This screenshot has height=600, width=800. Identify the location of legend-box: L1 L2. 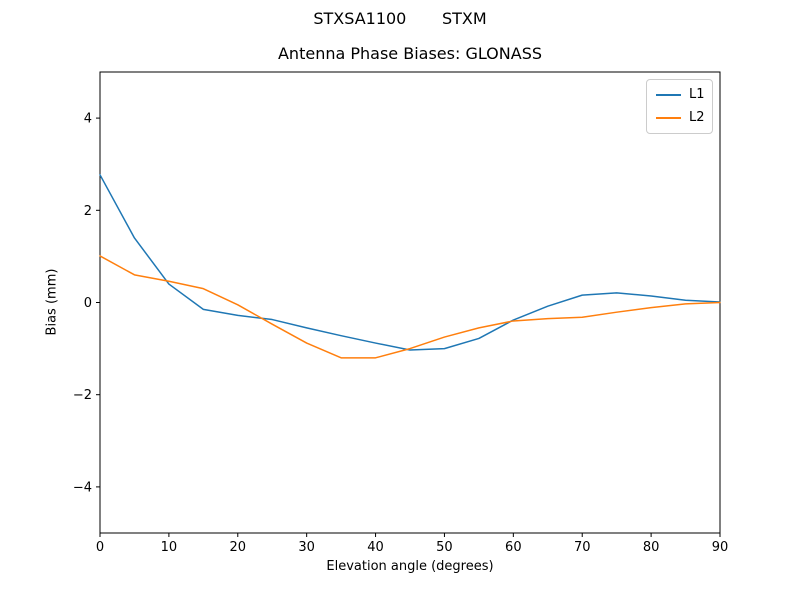
(679, 106).